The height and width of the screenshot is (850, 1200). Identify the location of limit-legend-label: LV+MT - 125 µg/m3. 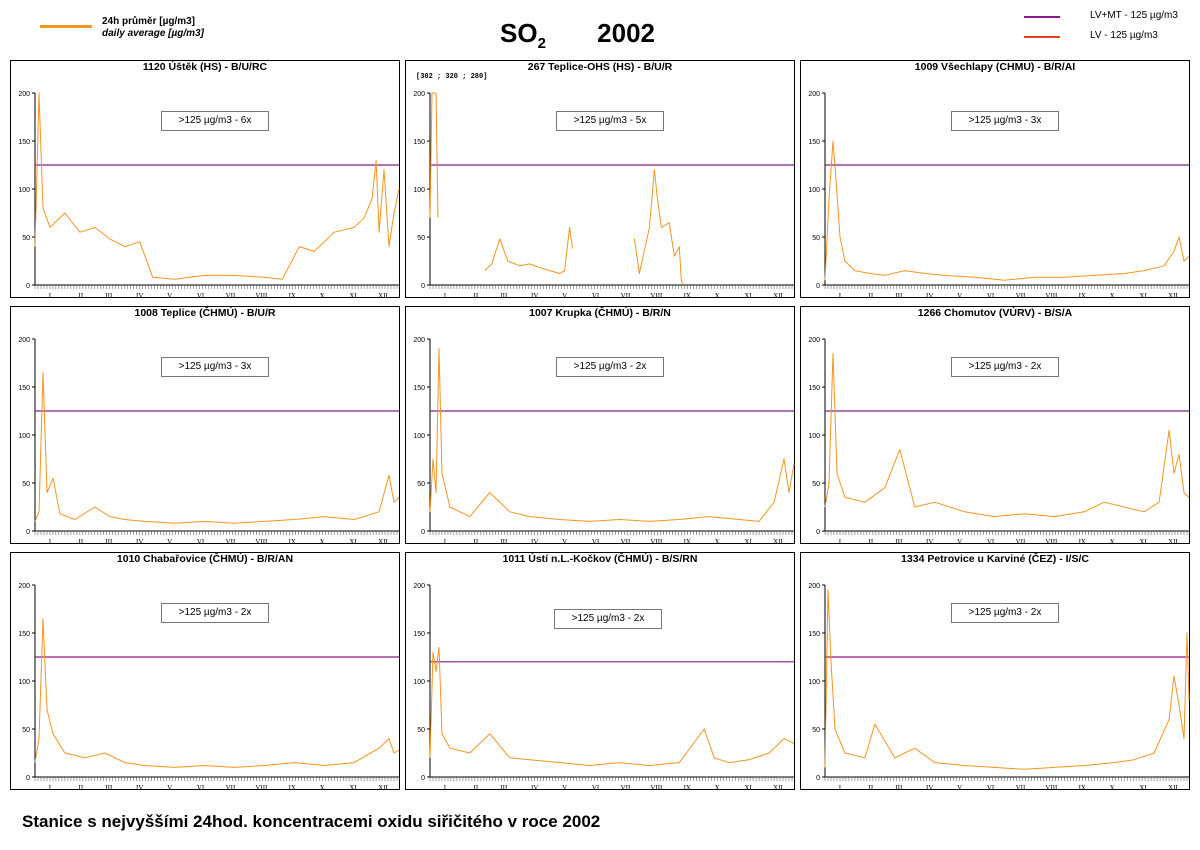
(1134, 15).